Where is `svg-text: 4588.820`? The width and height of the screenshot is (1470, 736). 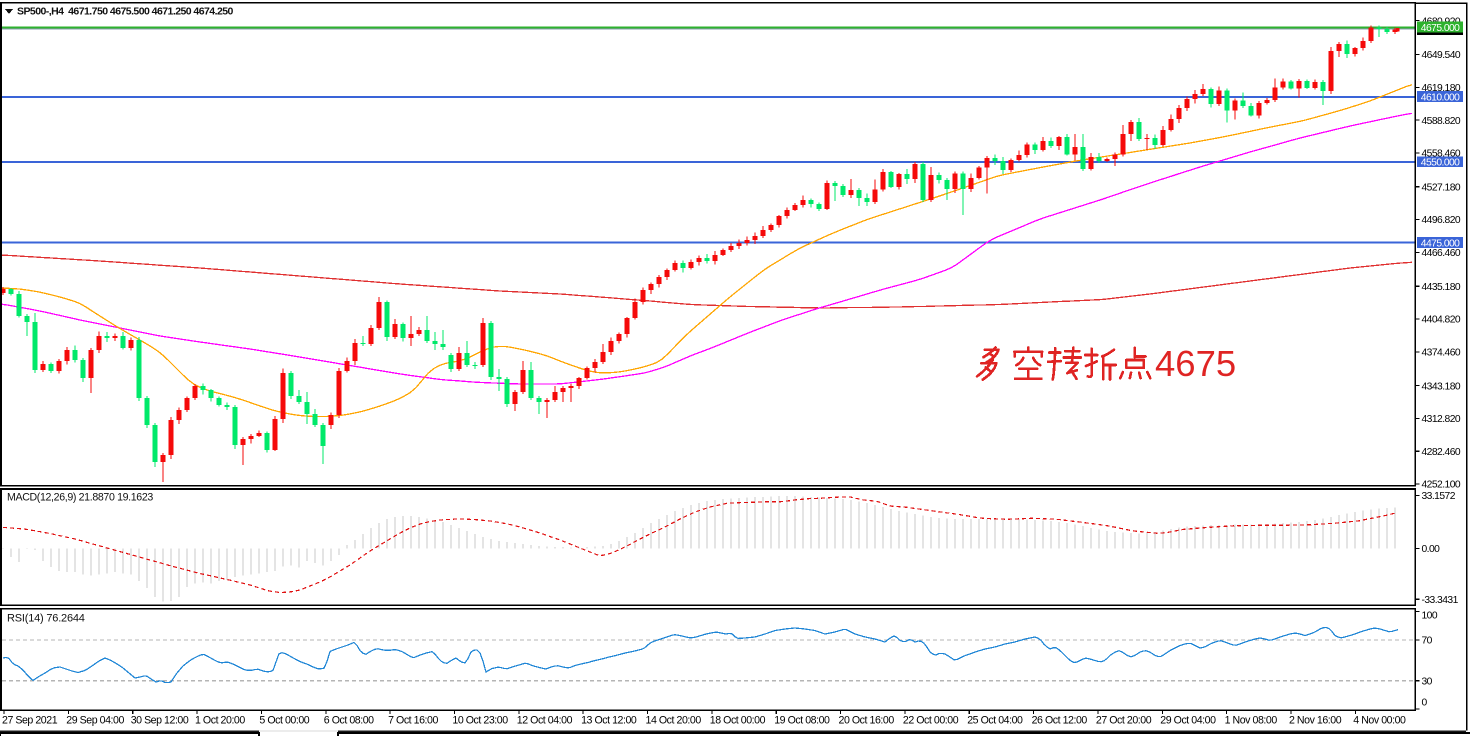
svg-text: 4588.820 is located at coordinates (1441, 121).